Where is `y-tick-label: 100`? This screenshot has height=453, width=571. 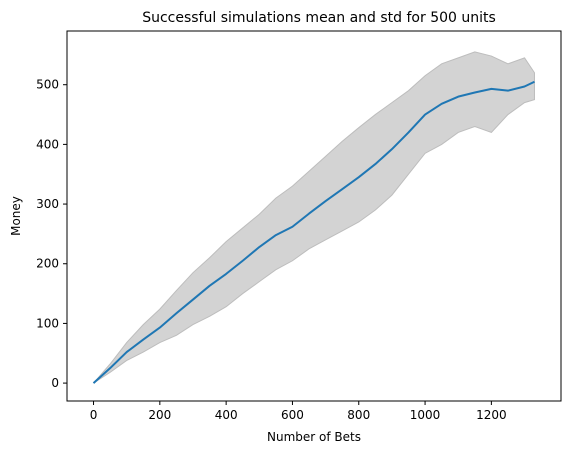 y-tick-label: 100 is located at coordinates (47, 323).